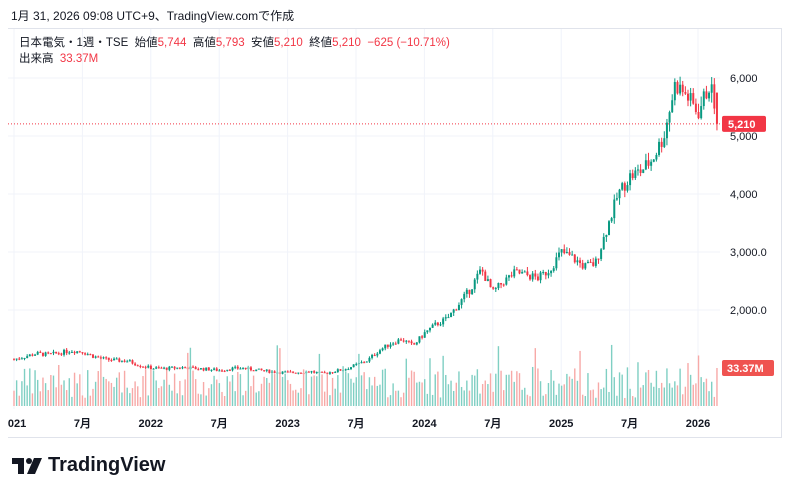 The image size is (791, 495). I want to click on x-tick-label: 2024, so click(424, 424).